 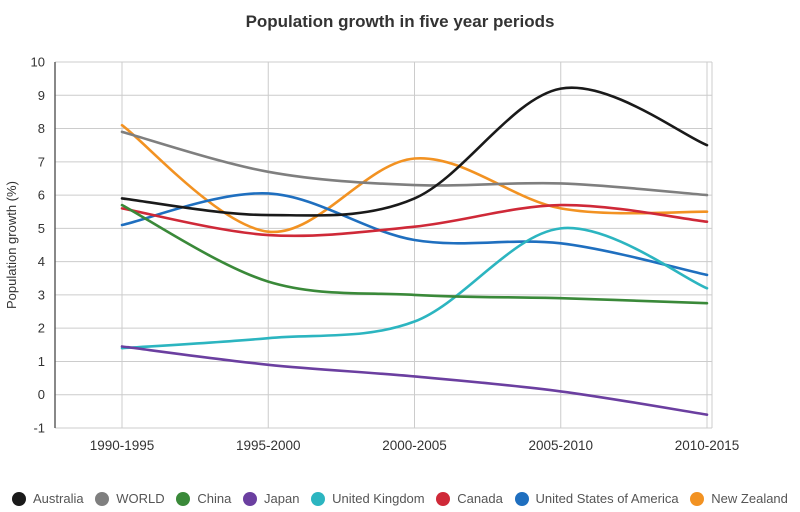 I want to click on legend-label: United Kingdom, so click(x=378, y=498).